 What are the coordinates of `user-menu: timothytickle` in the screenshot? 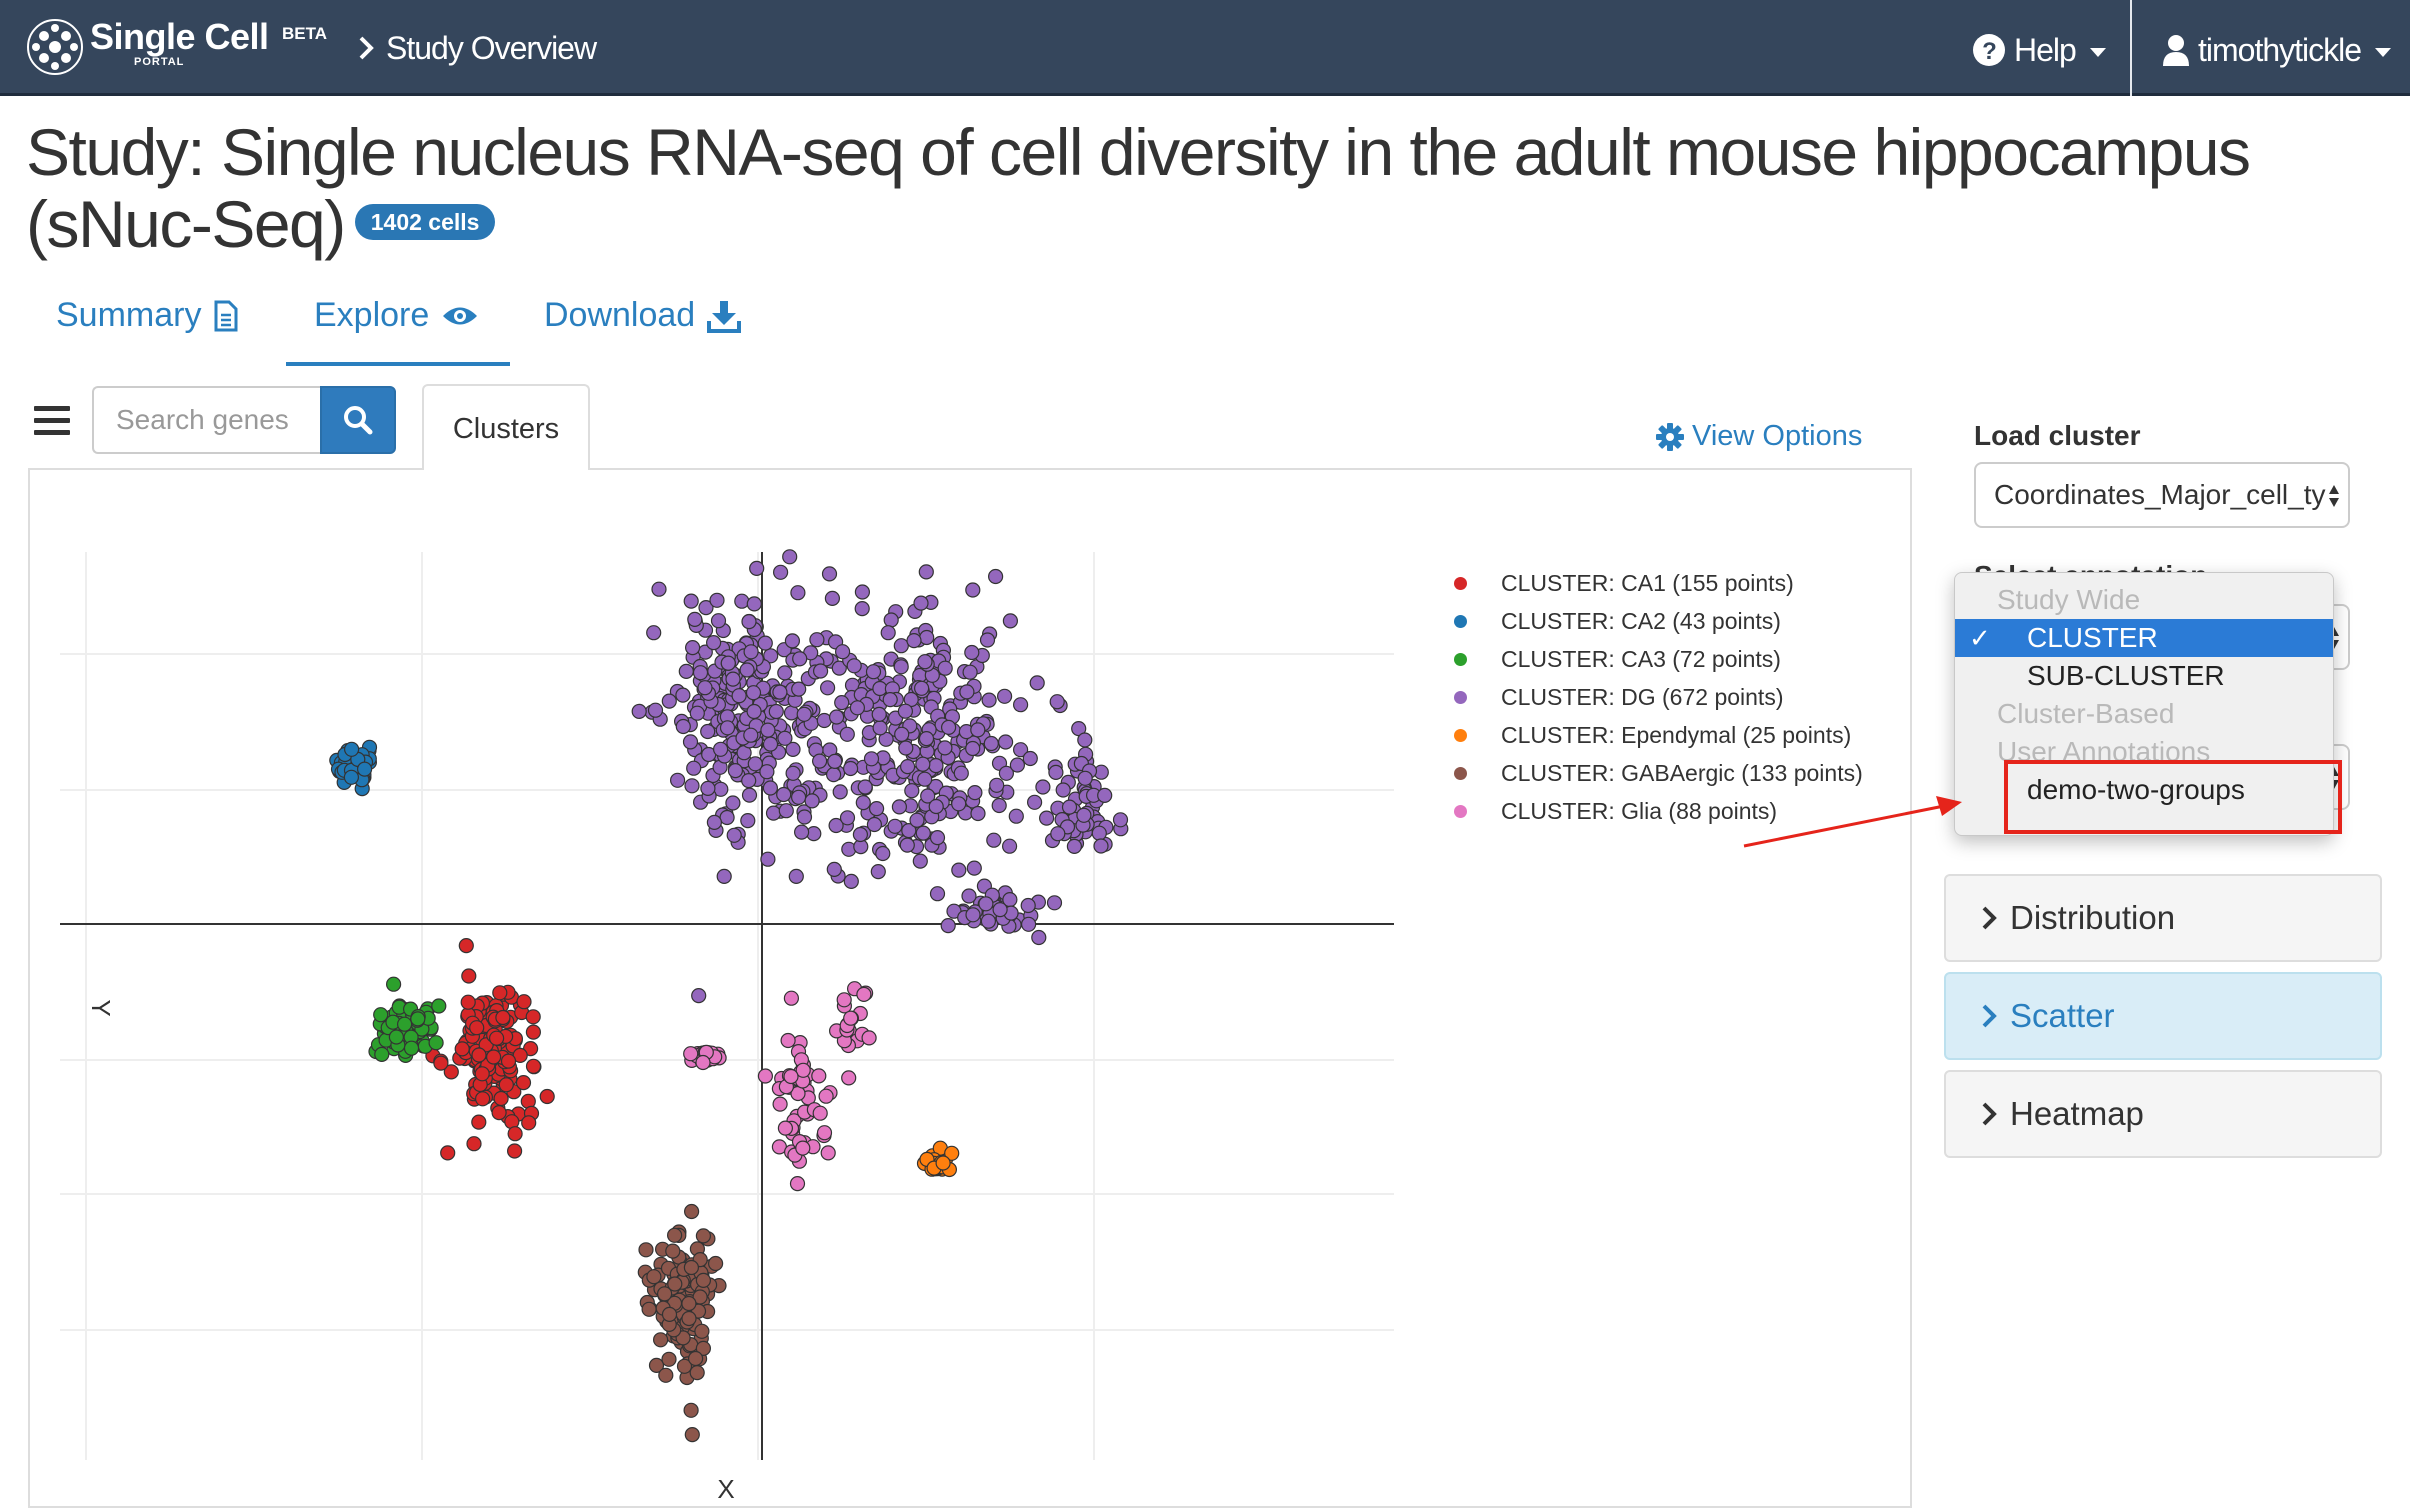 It's located at (2277, 50).